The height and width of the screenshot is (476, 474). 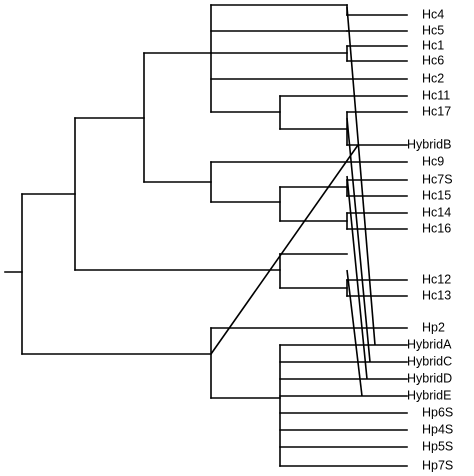 I want to click on leaf-label: Hc16, so click(x=436, y=228).